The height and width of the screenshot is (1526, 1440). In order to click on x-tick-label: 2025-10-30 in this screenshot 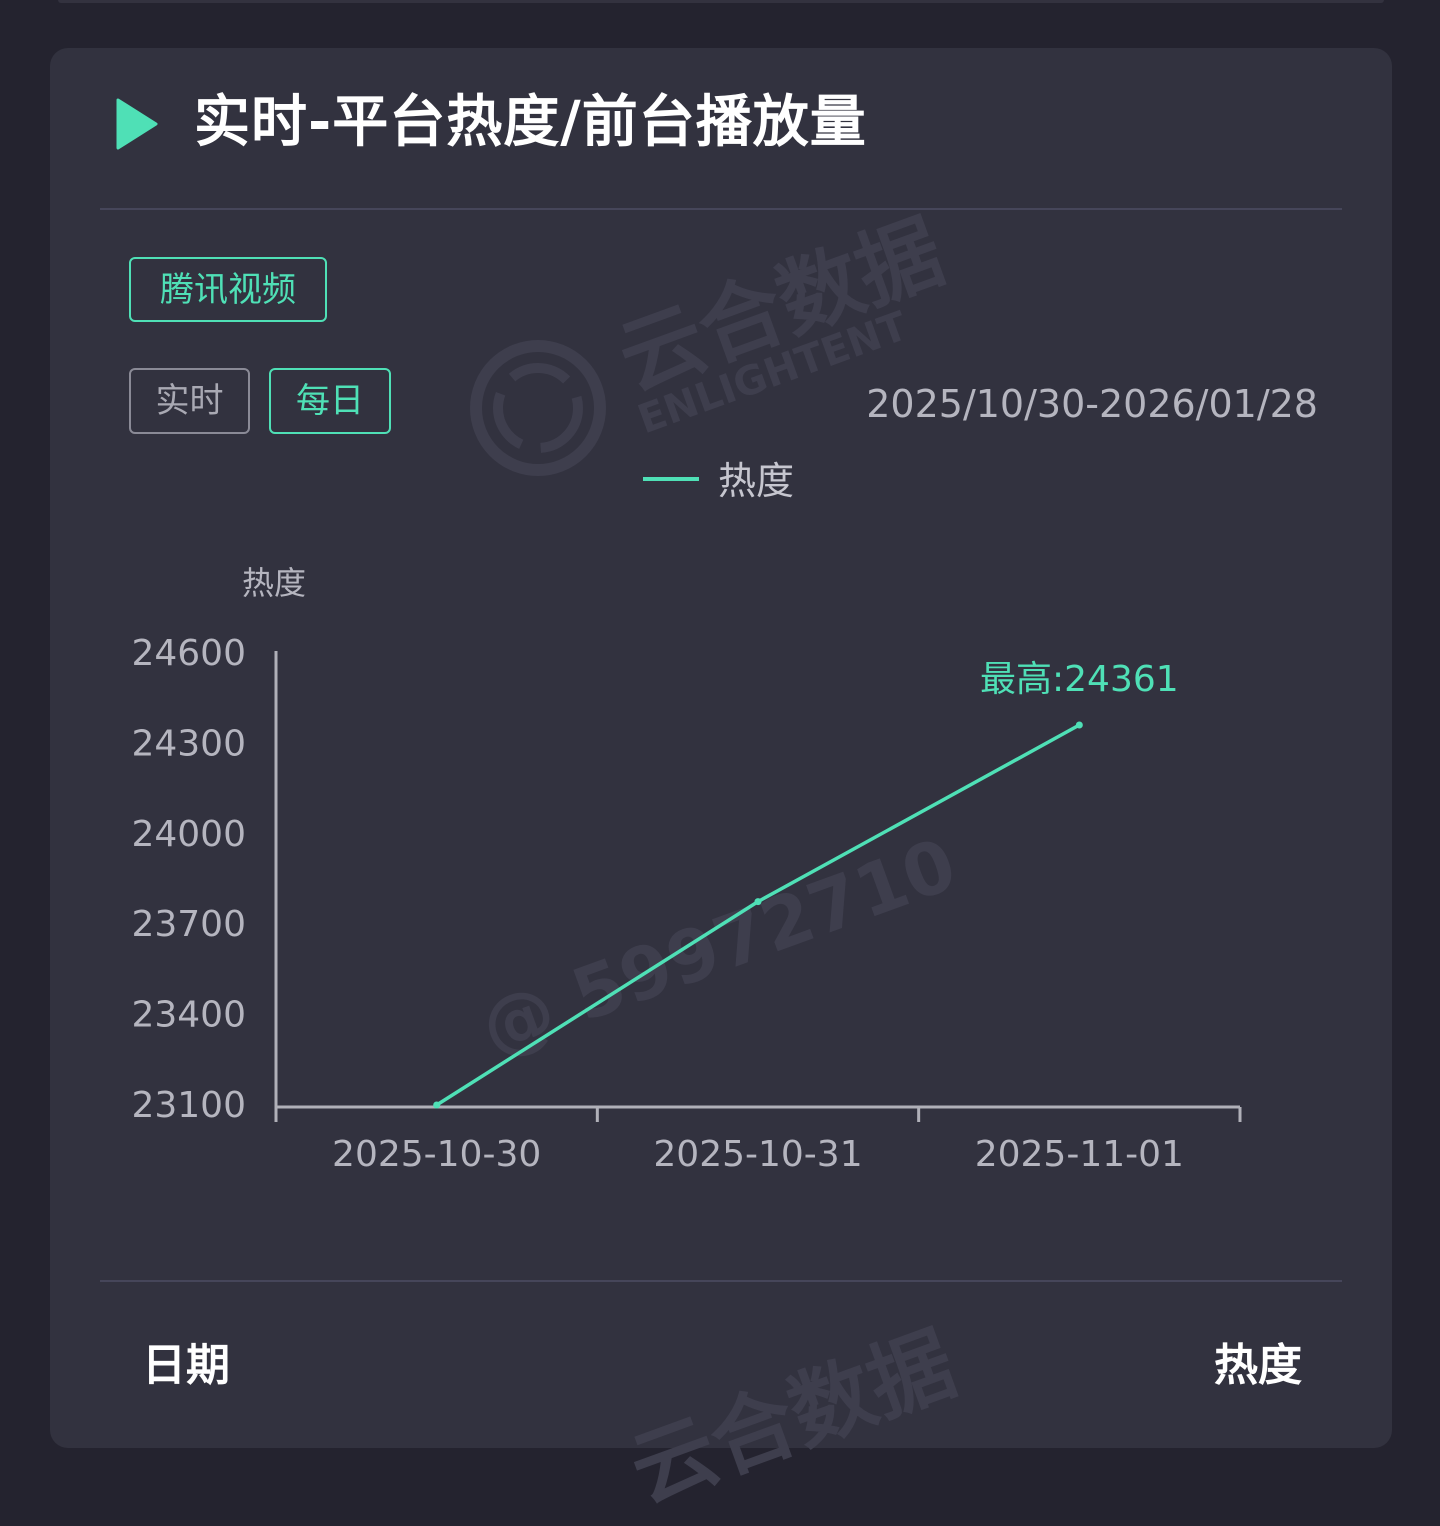, I will do `click(436, 1154)`.